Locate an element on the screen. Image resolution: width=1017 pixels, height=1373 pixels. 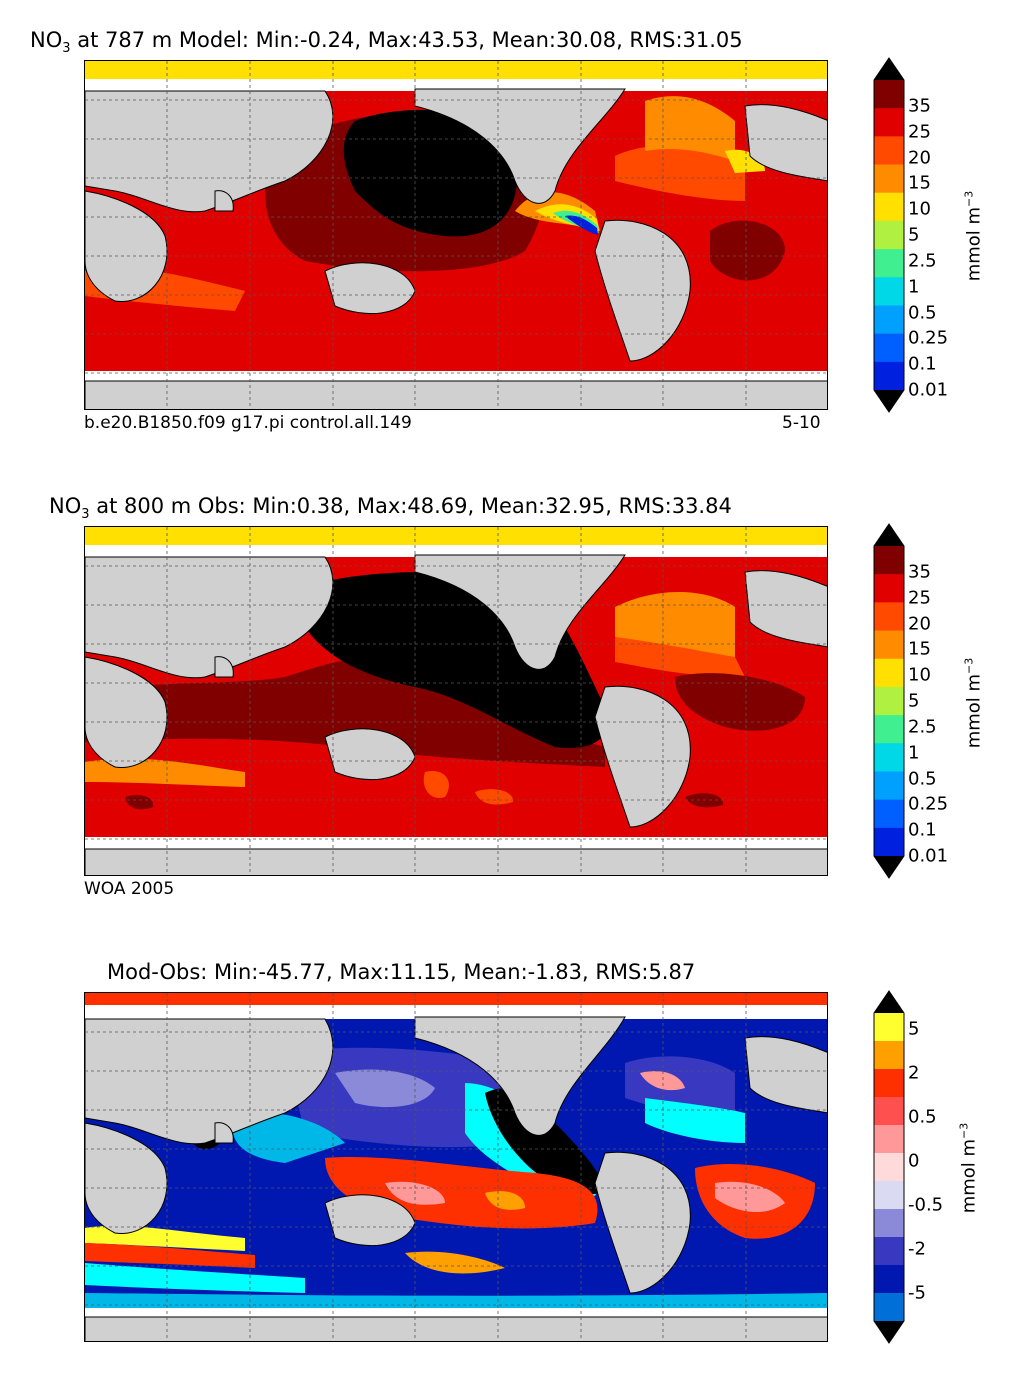
panel2-colorbar-unit: mmol m−3 is located at coordinates (973, 703).